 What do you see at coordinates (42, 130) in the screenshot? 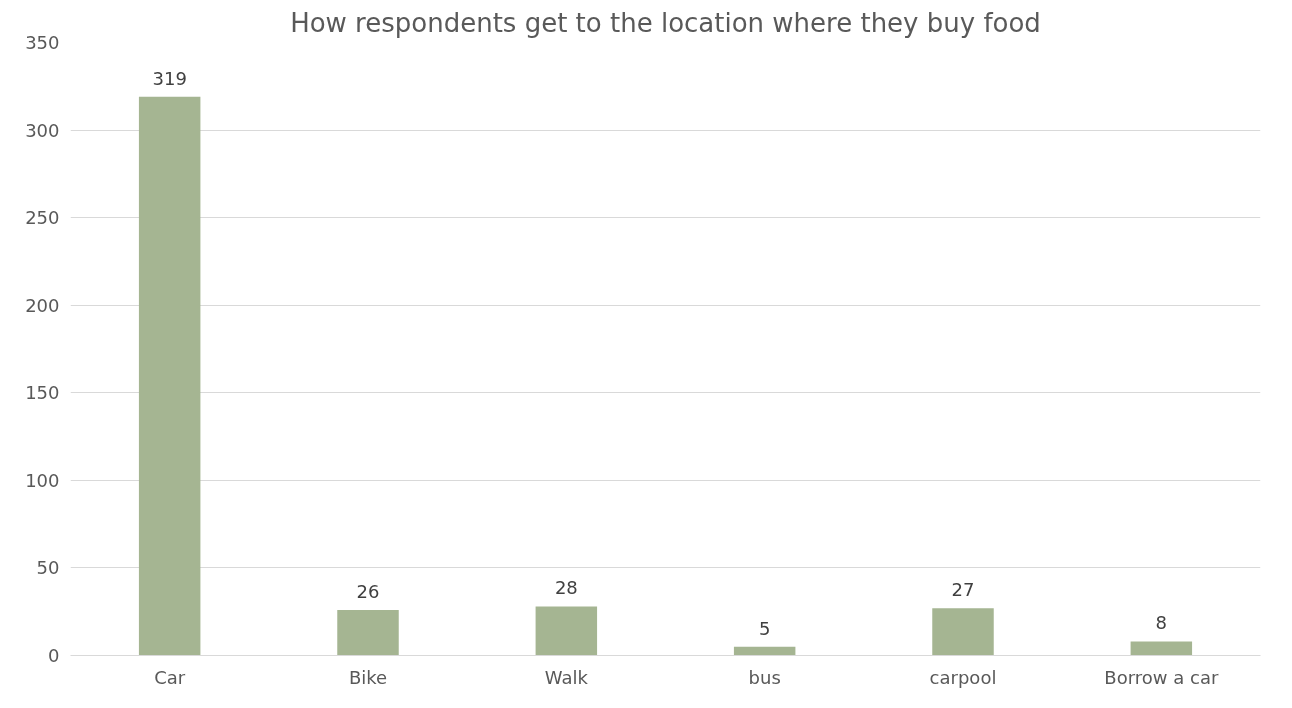
I see `y-tick-label: 300` at bounding box center [42, 130].